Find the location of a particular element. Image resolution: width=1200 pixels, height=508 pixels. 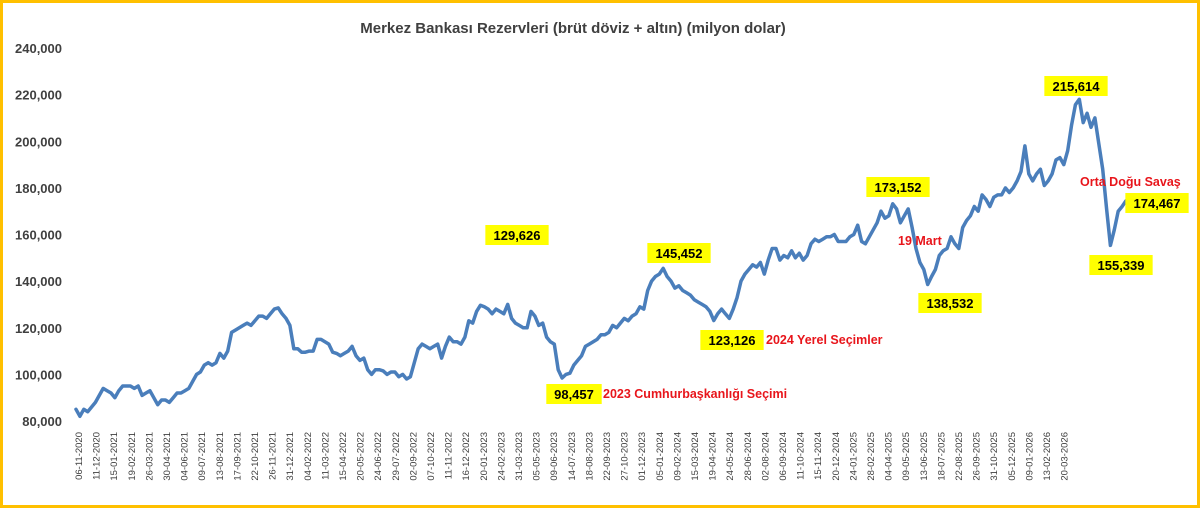

data-label: 98,457 is located at coordinates (574, 394).